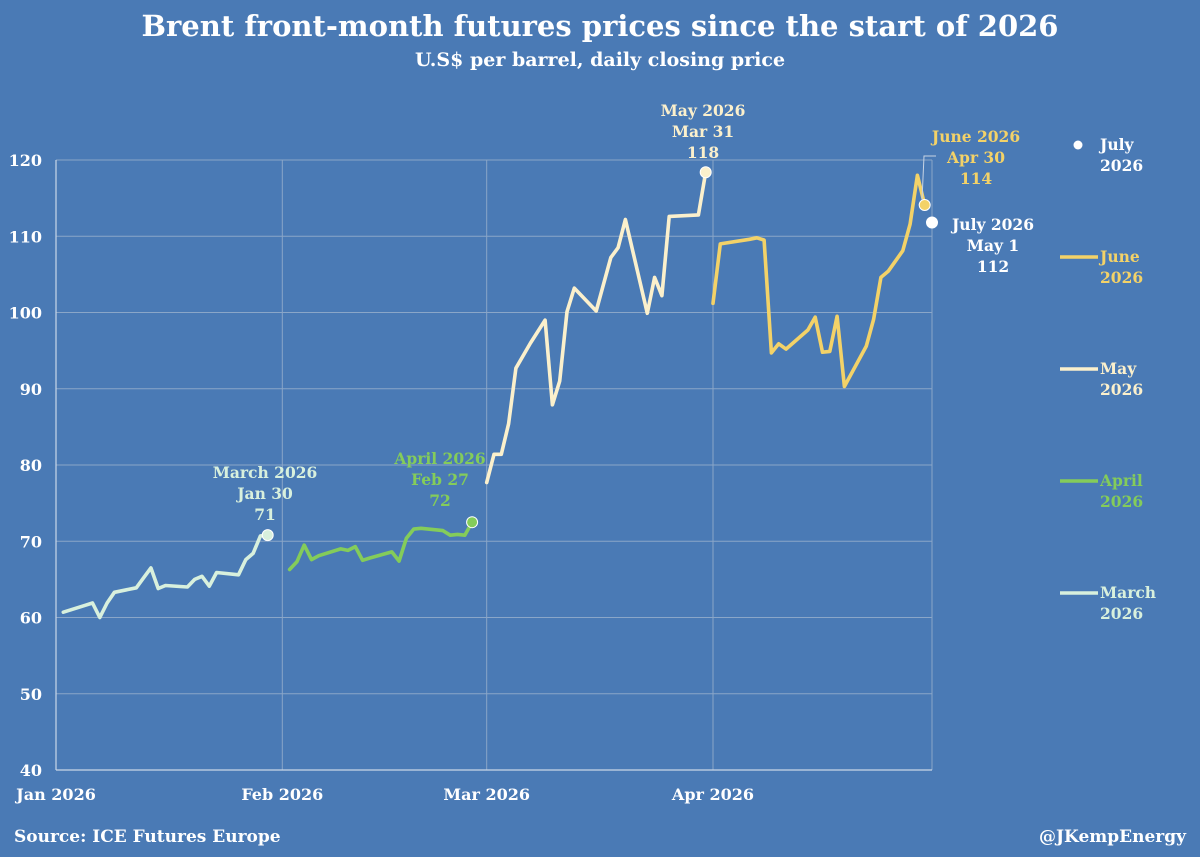  Describe the element at coordinates (31, 465) in the screenshot. I see `y-tick-label: 80` at that location.